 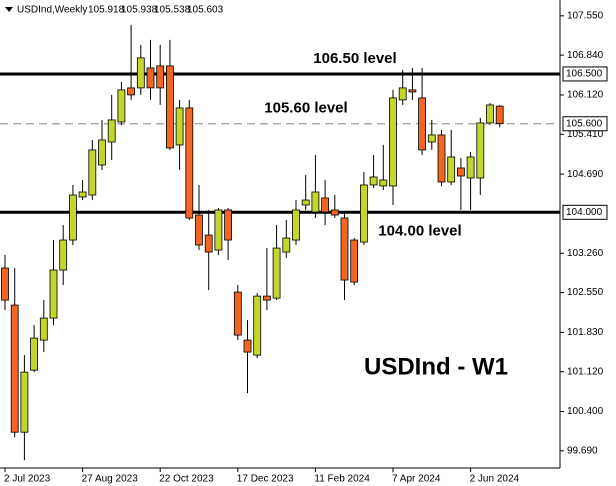 I want to click on x-tick-label: 17 Dec 2023, so click(x=265, y=479).